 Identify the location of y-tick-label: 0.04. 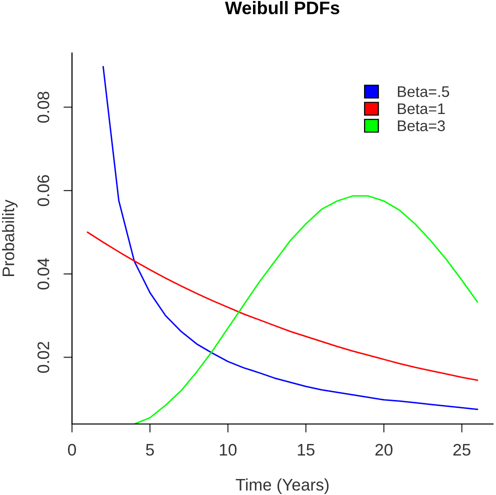
(43, 274).